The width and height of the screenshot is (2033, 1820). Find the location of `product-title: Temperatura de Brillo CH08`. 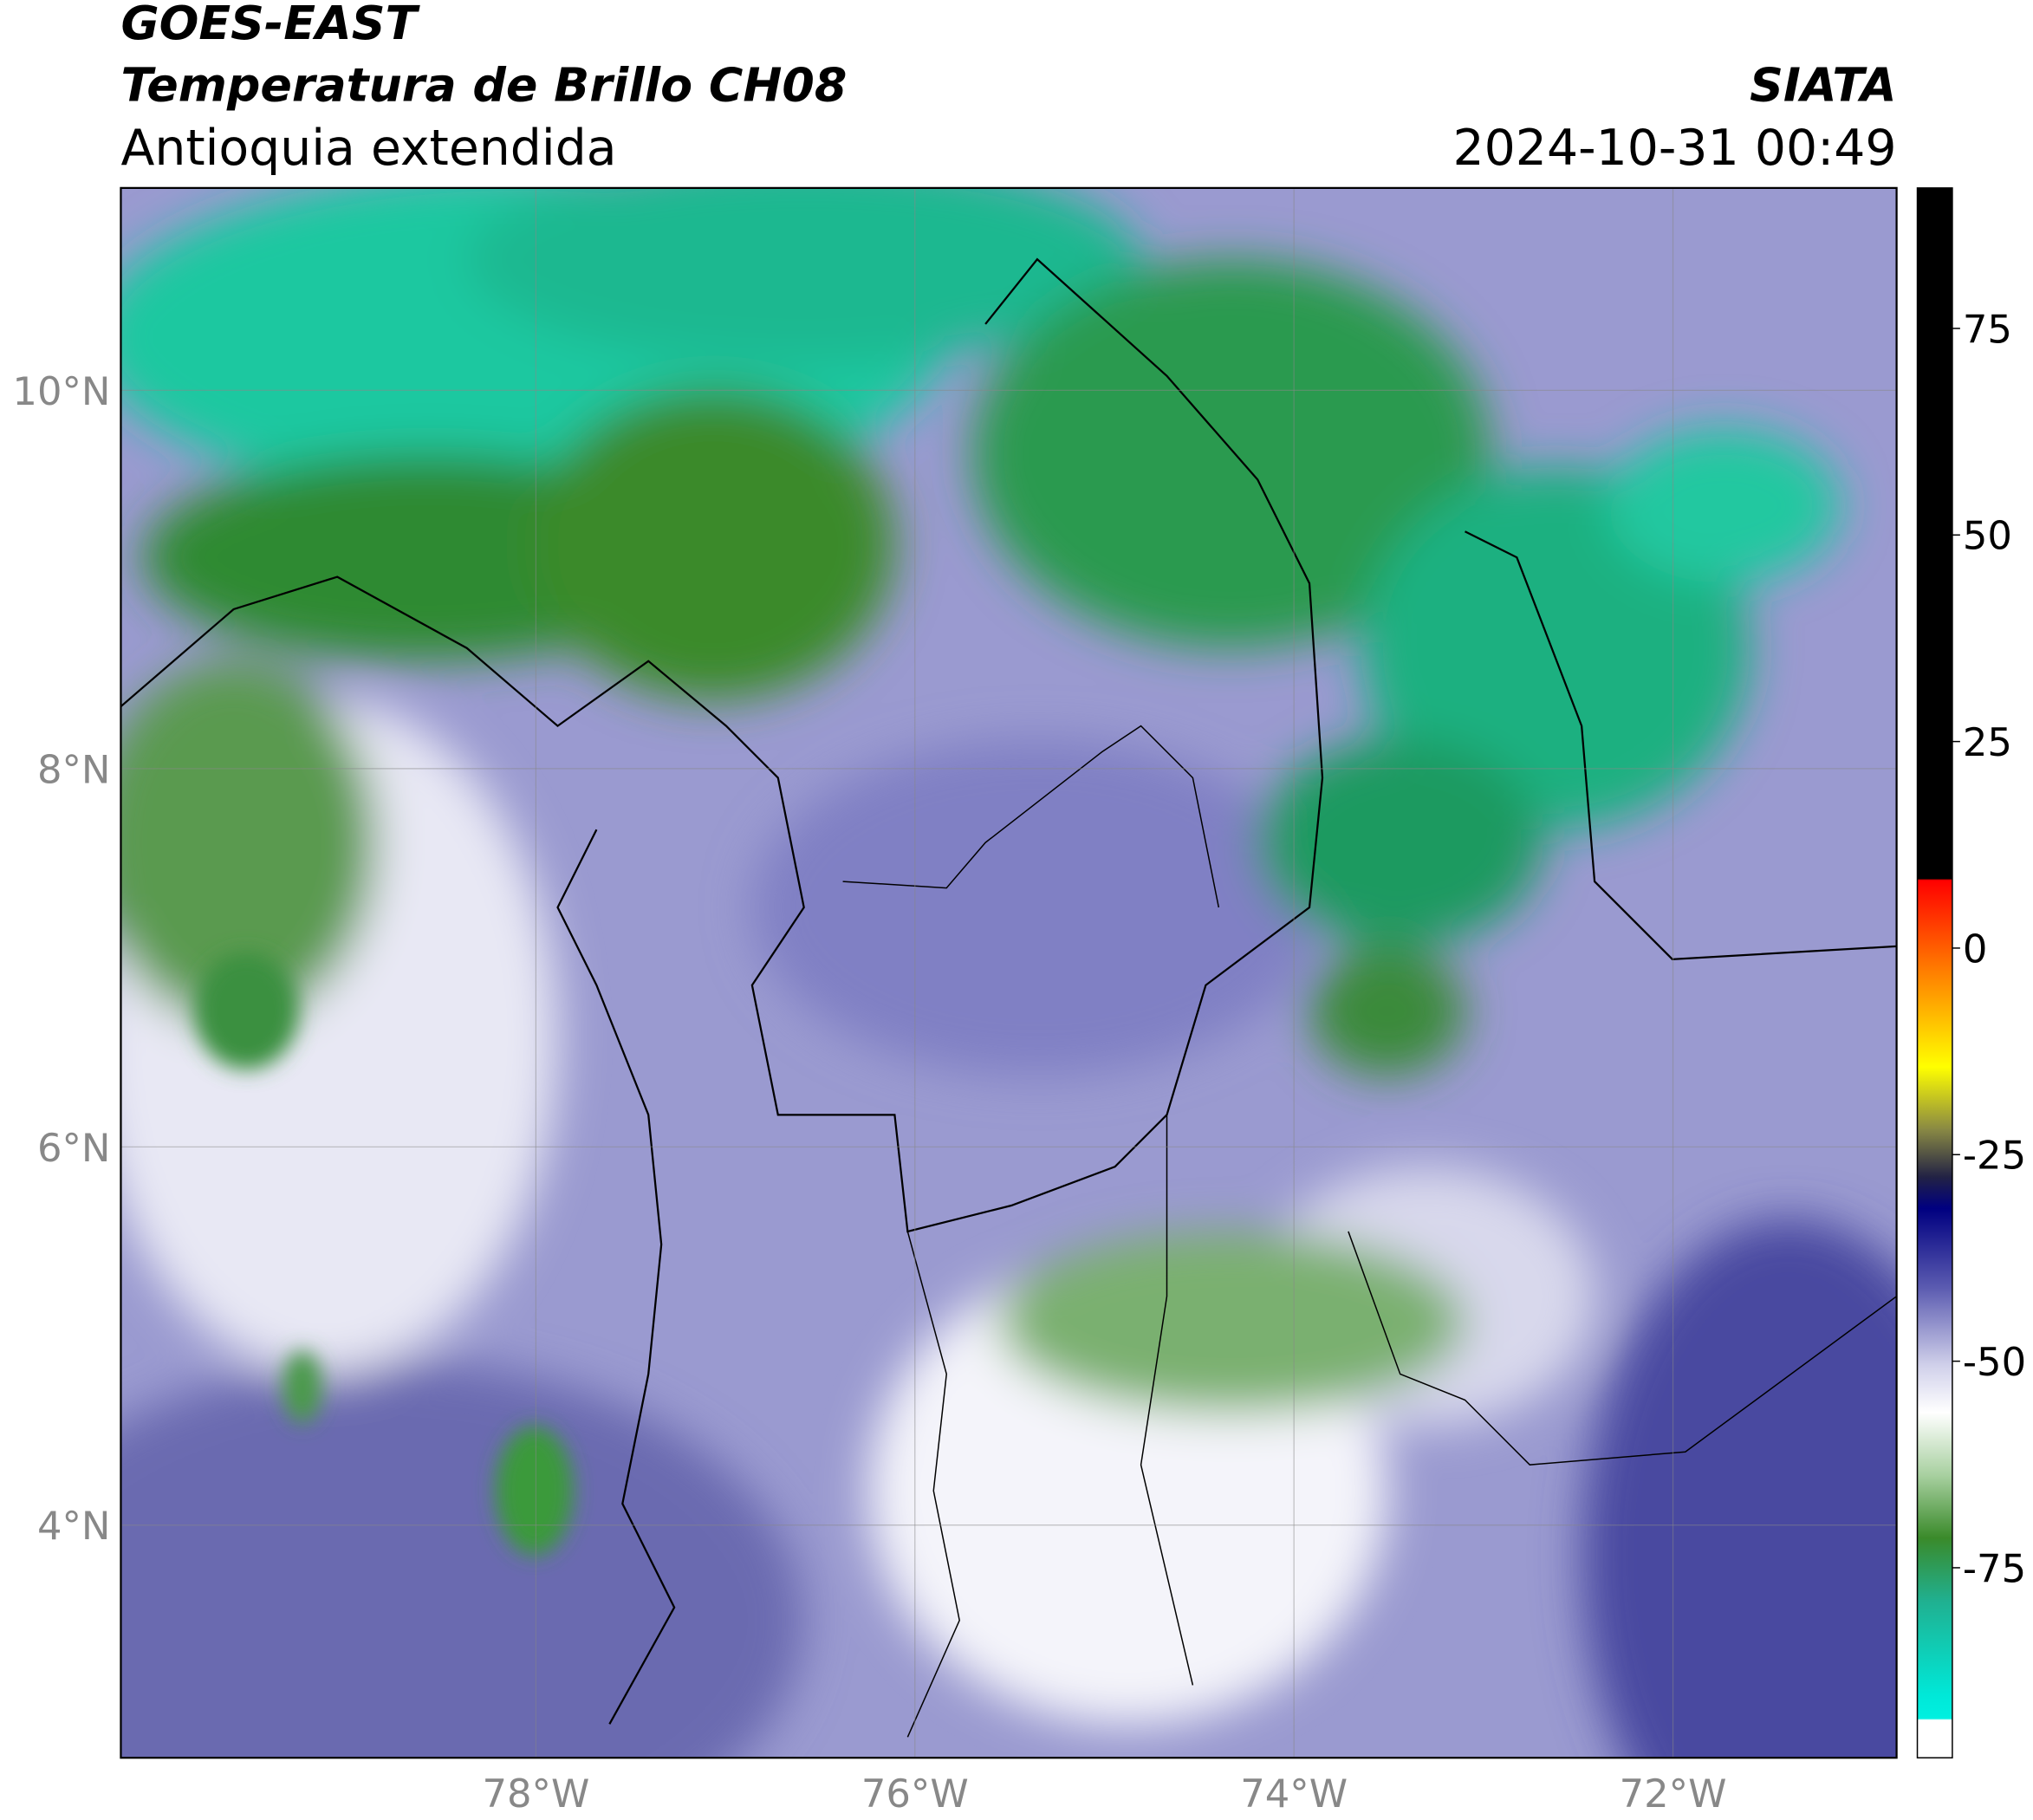

product-title: Temperatura de Brillo CH08 is located at coordinates (483, 85).